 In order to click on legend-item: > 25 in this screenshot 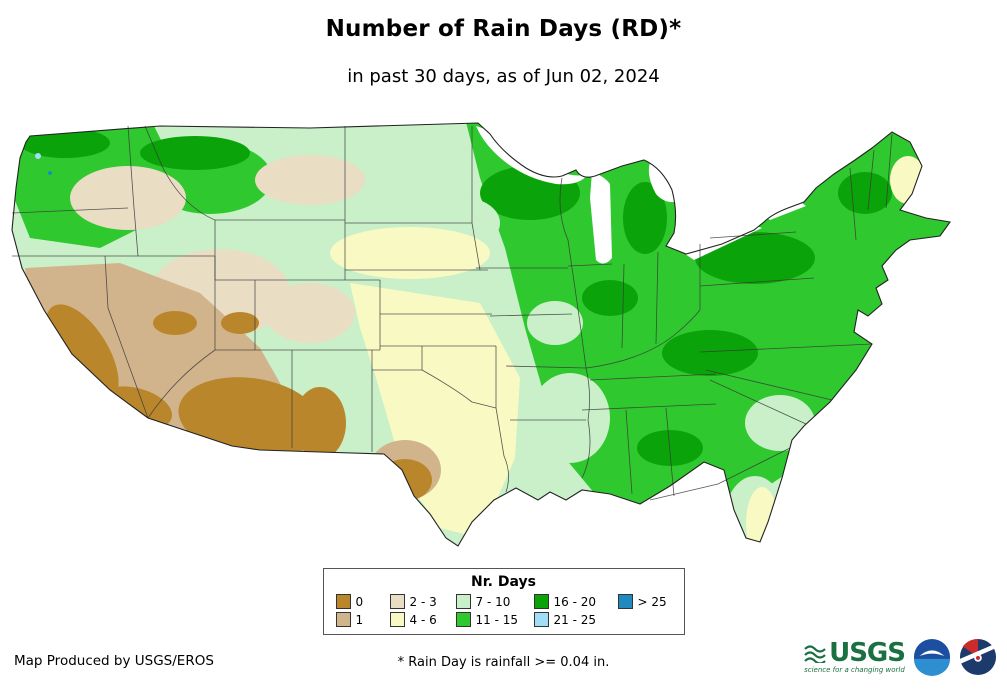, I will do `click(644, 601)`.